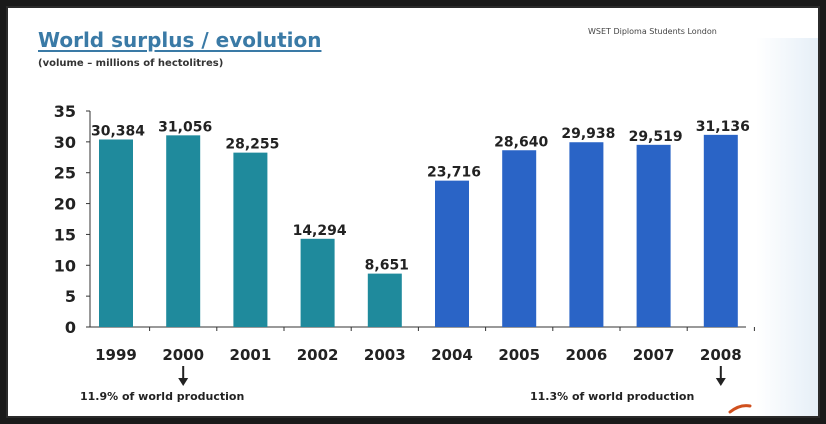 The width and height of the screenshot is (826, 424). Describe the element at coordinates (387, 266) in the screenshot. I see `value-label-2003: 8,651` at that location.